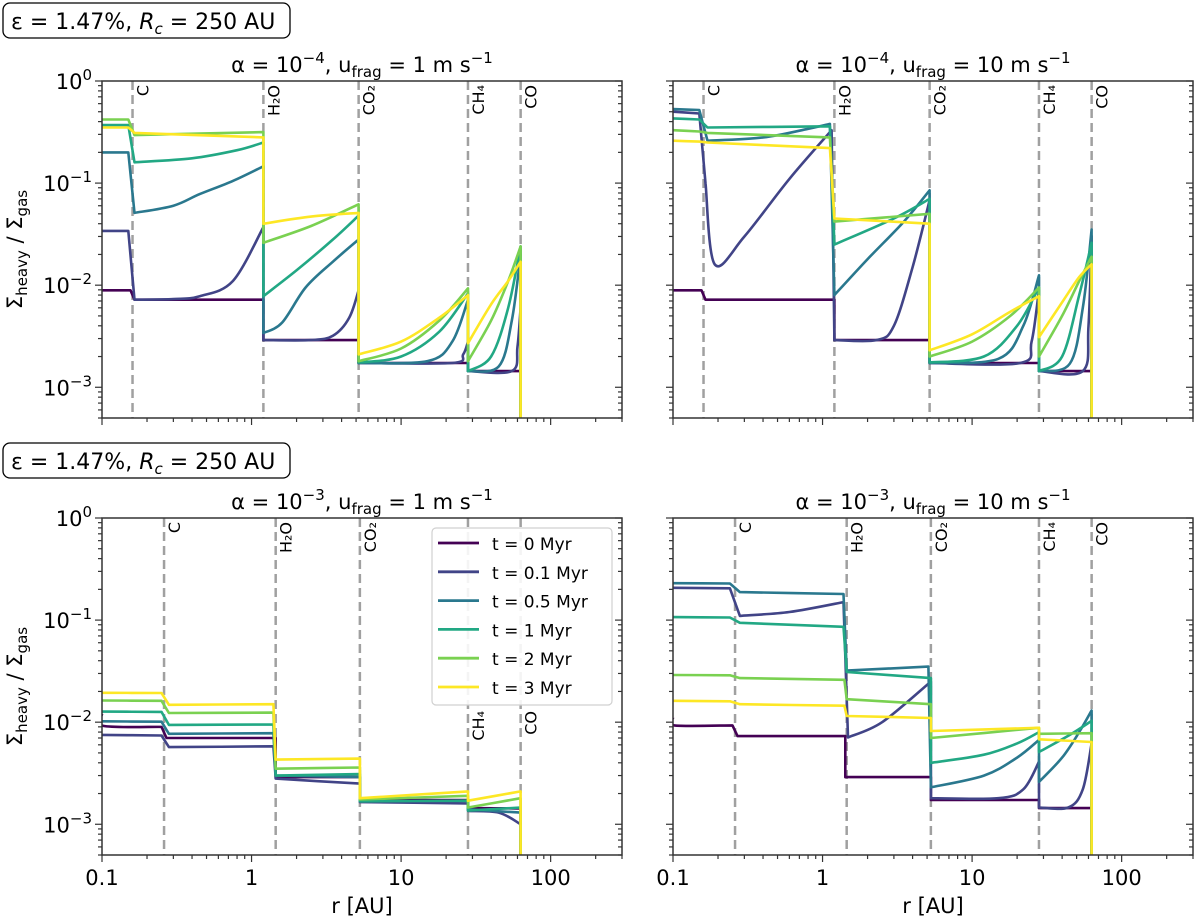 The image size is (1200, 917). Describe the element at coordinates (81, 614) in the screenshot. I see `y-tick-exponent: −1` at that location.